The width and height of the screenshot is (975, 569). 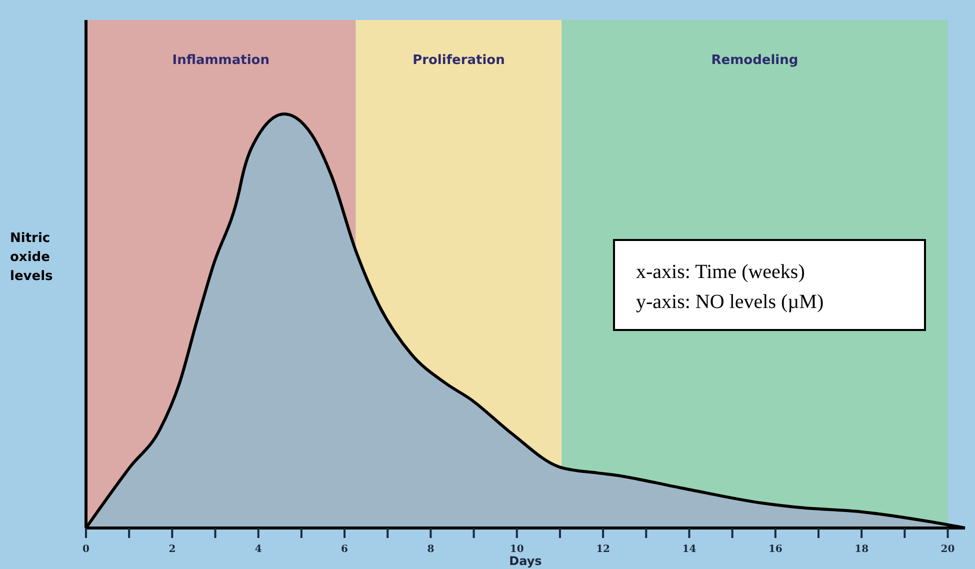 What do you see at coordinates (344, 549) in the screenshot?
I see `x-tick-label: 6` at bounding box center [344, 549].